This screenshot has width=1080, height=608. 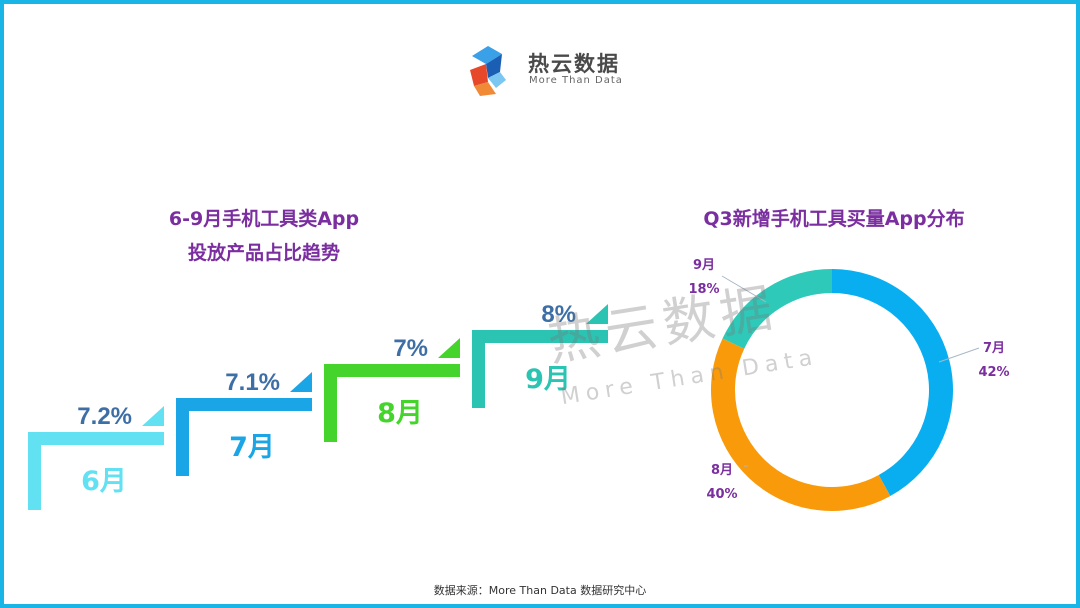 What do you see at coordinates (704, 265) in the screenshot?
I see `slice-month-label: 9月` at bounding box center [704, 265].